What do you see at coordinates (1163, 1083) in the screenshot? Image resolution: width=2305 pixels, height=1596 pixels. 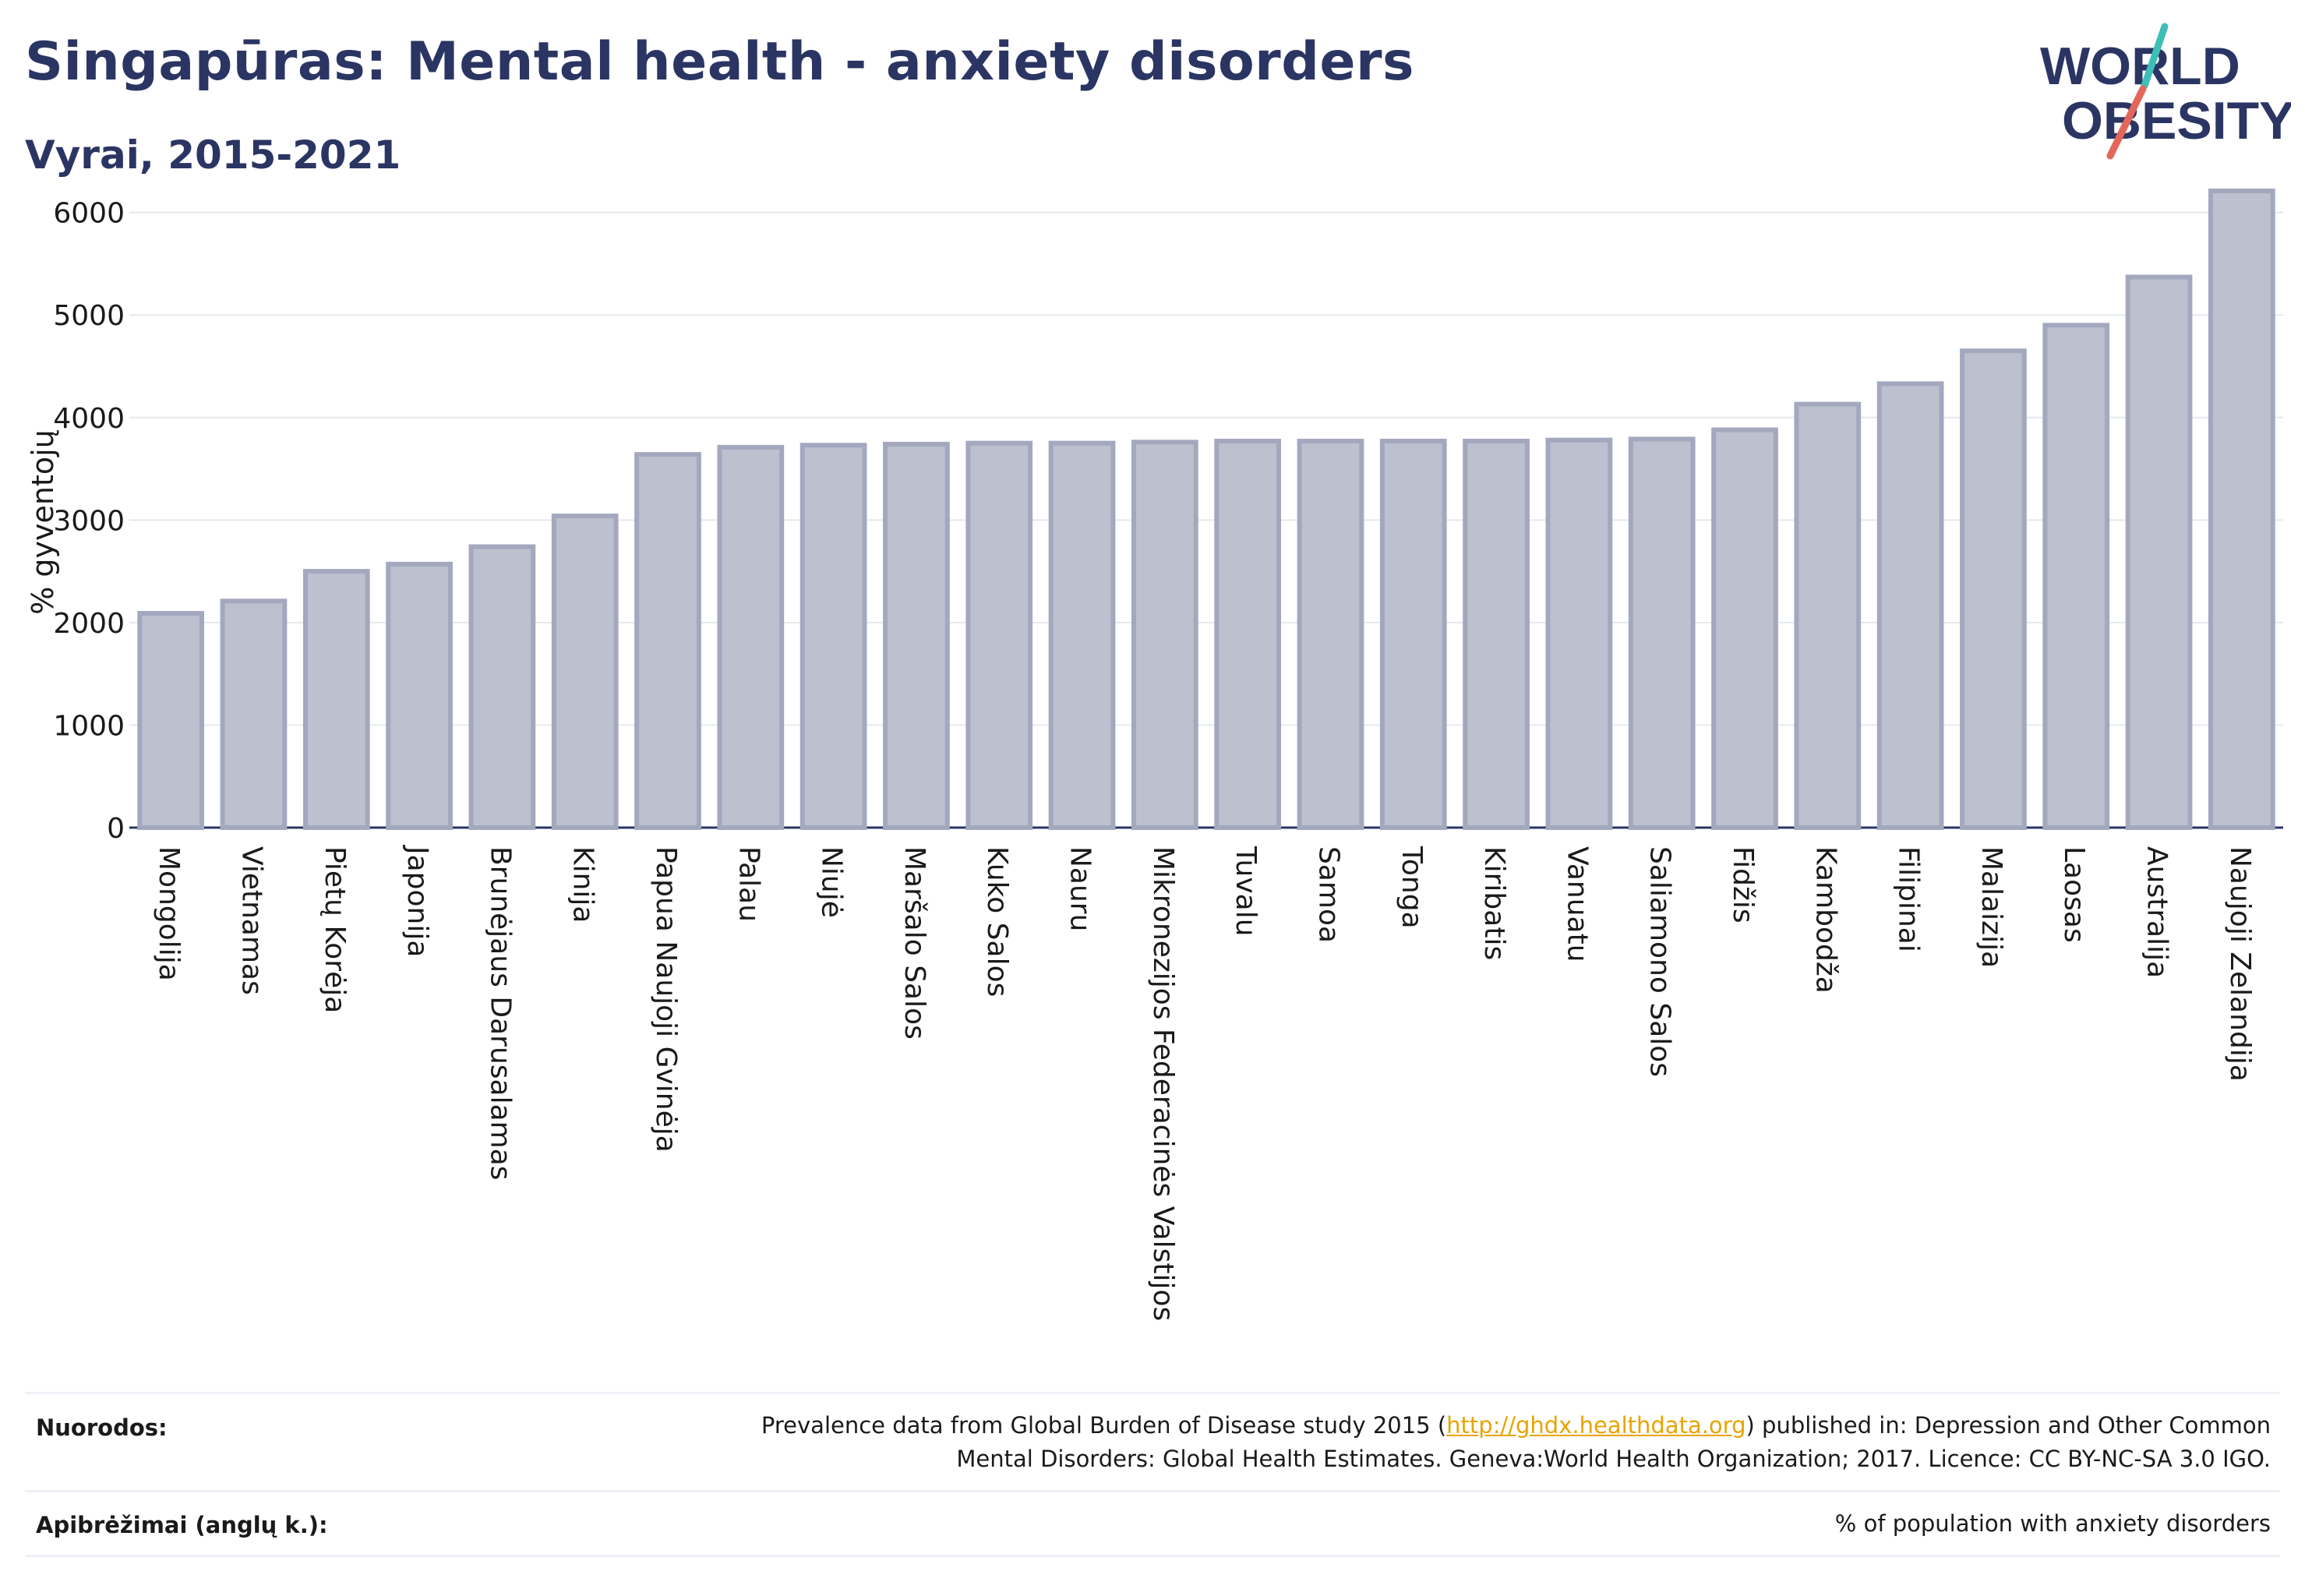 I see `x-tick-label: Mikronezijos Federacinės Valstijos` at bounding box center [1163, 1083].